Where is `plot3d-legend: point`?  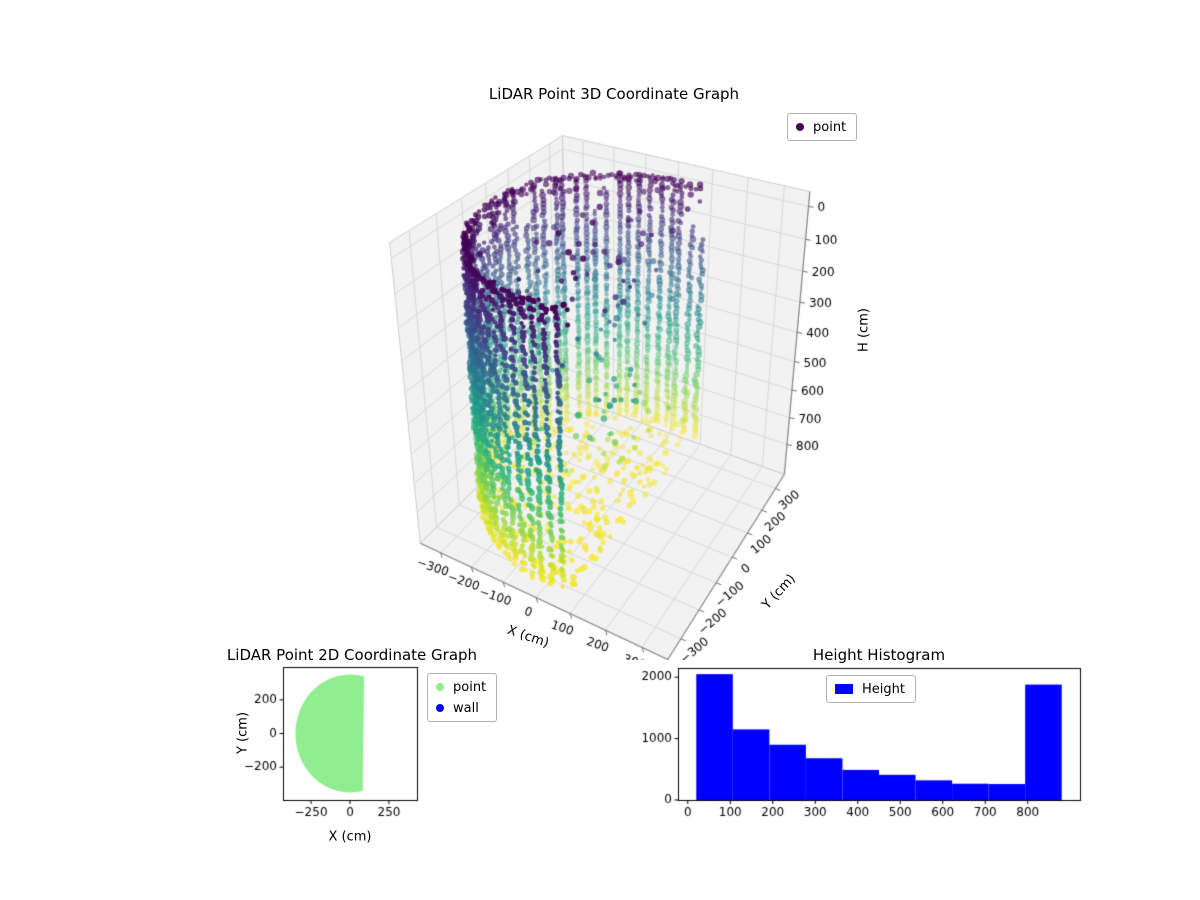 plot3d-legend: point is located at coordinates (822, 127).